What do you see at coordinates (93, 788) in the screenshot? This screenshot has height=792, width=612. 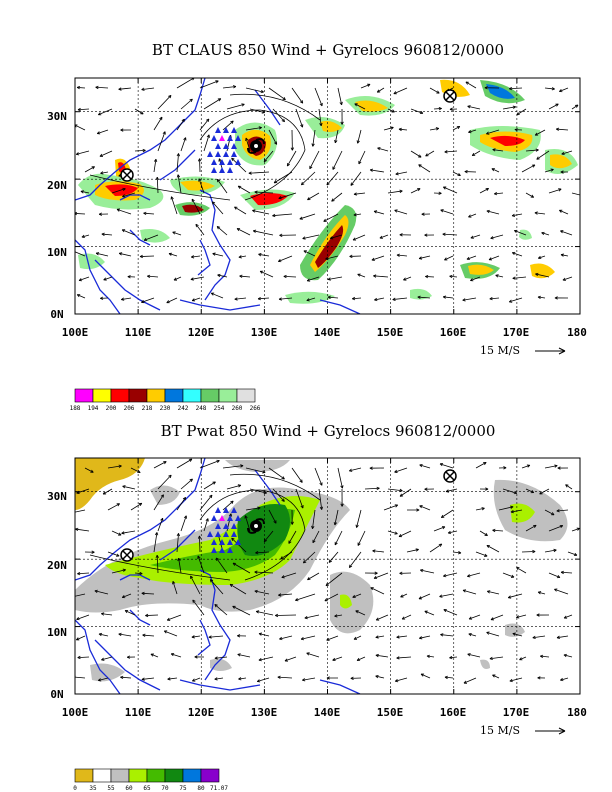 I see `colorbar-label: 35` at bounding box center [93, 788].